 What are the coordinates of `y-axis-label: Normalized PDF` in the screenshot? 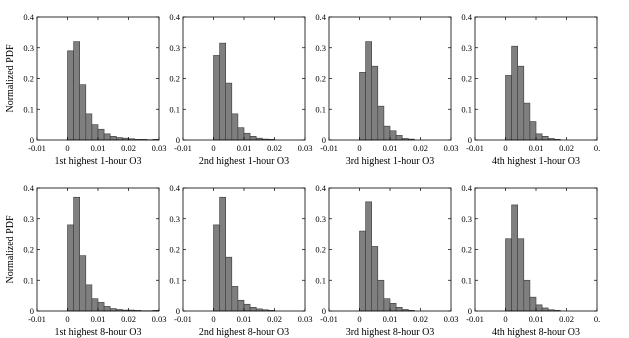 It's located at (10, 78).